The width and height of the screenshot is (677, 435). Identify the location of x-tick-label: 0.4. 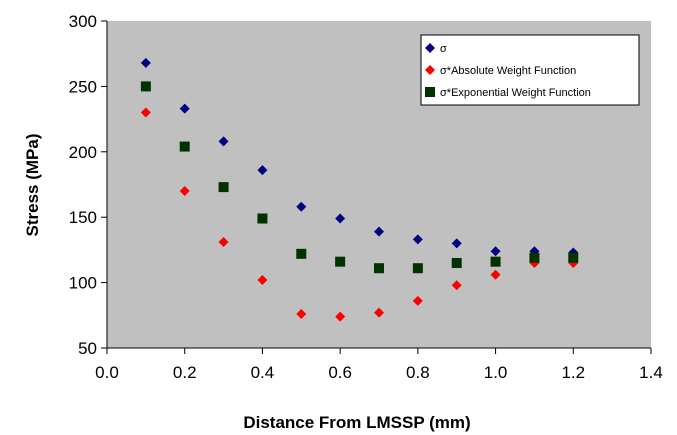
(263, 372).